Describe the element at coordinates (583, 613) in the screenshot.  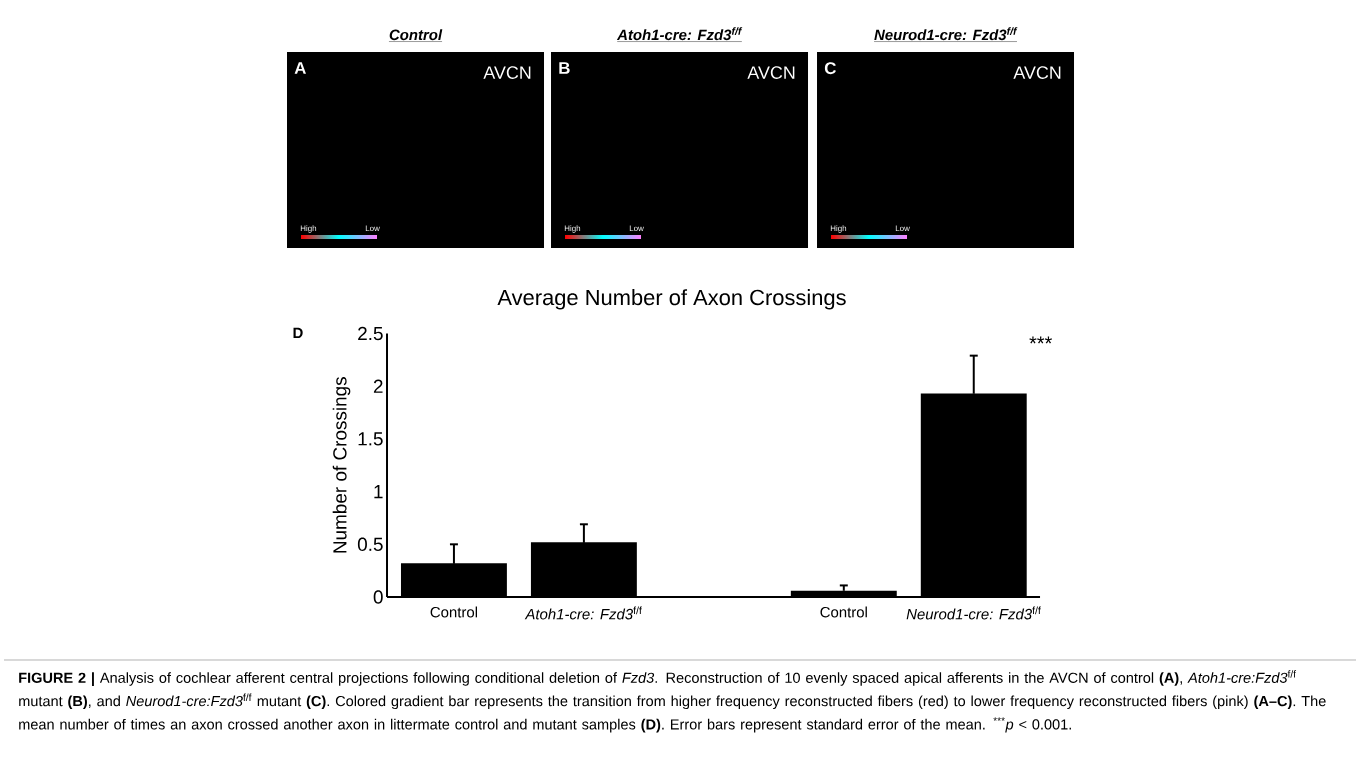
I see `x-tick-label: Atoh1-cre: Fzd3$^{f/f}$` at that location.